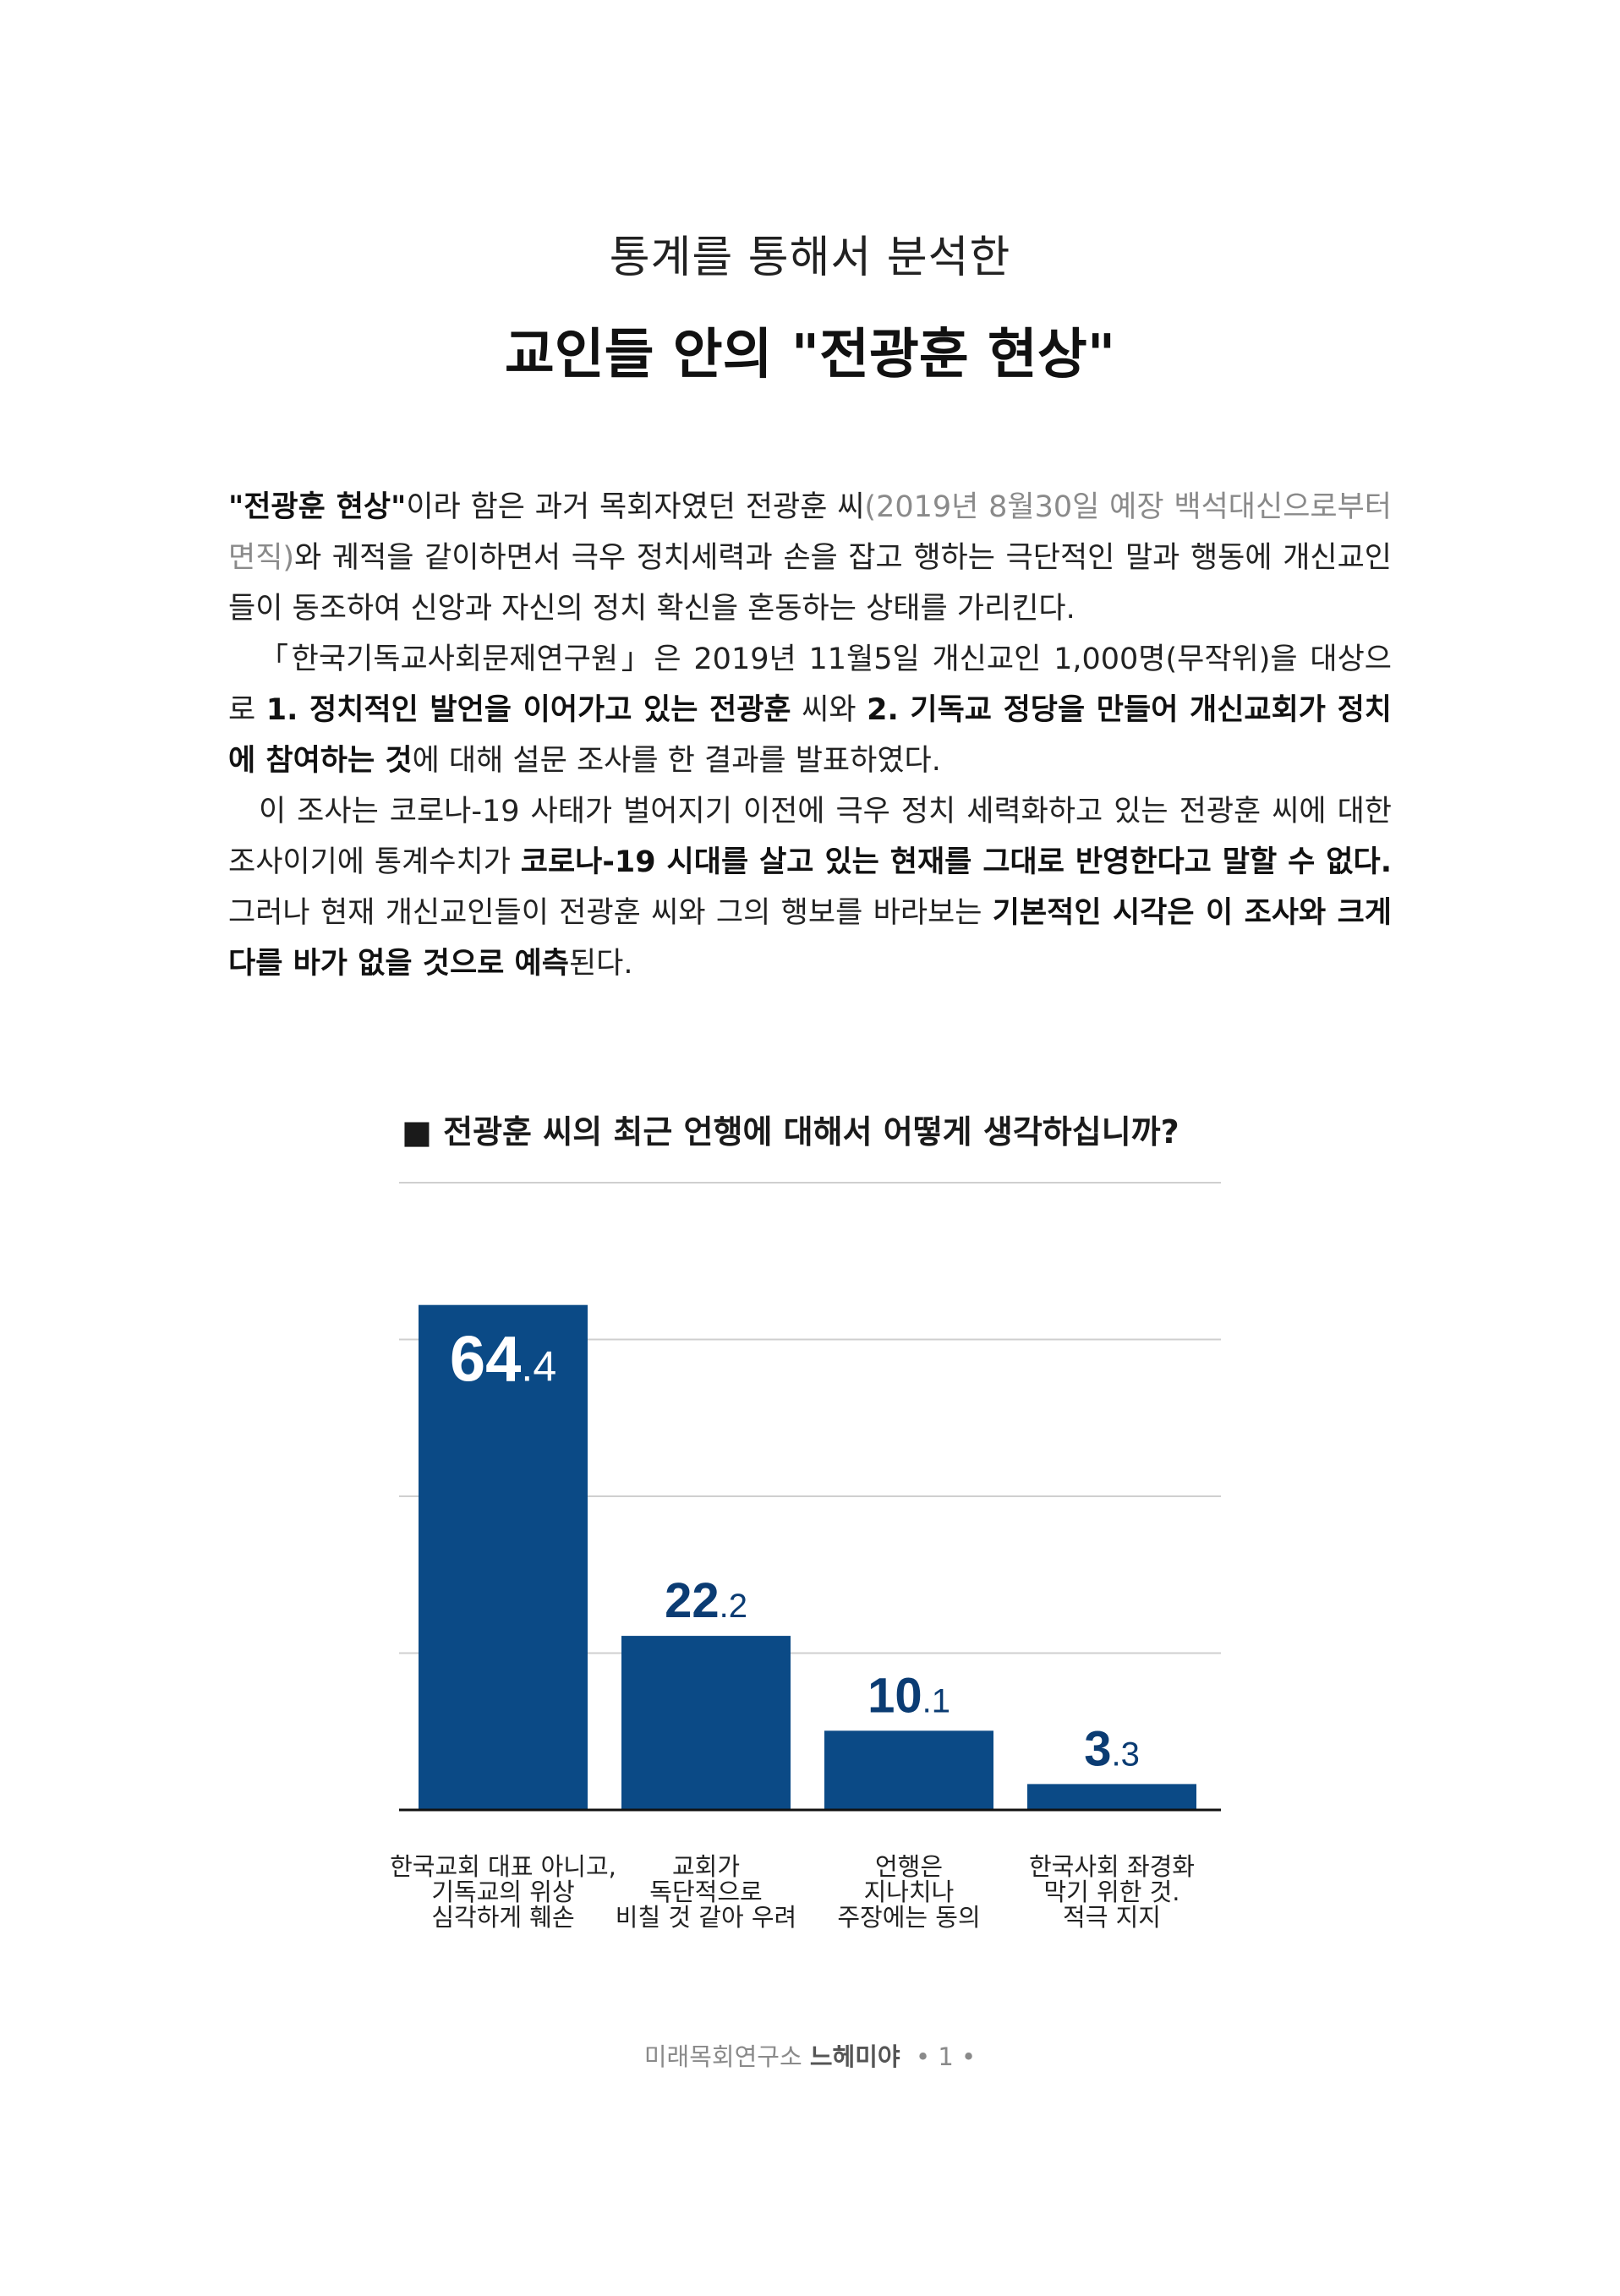 This screenshot has width=1620, height=2296. I want to click on data-label: 10.1, so click(908, 1695).